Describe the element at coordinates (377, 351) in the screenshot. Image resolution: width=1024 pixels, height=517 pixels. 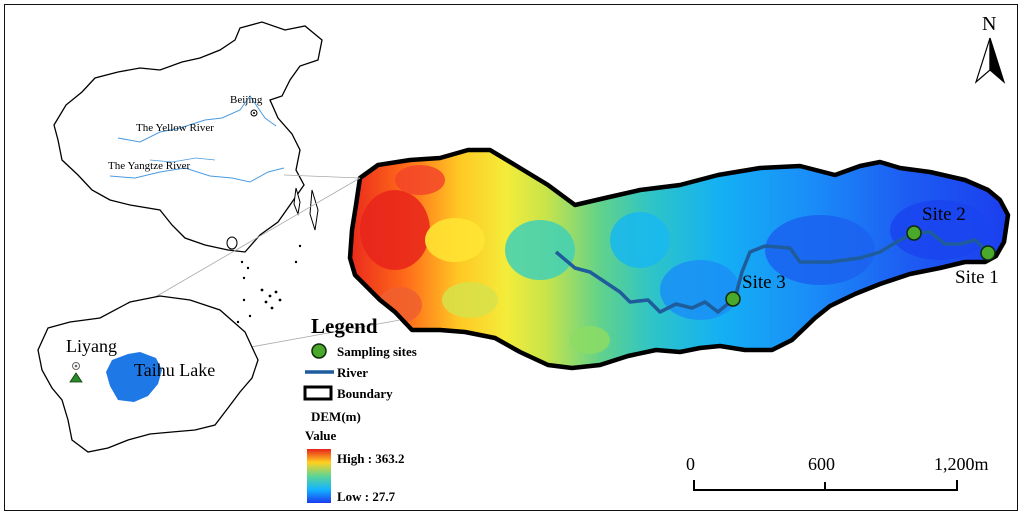
I see `legend-sampling-sites: Sampling sites` at that location.